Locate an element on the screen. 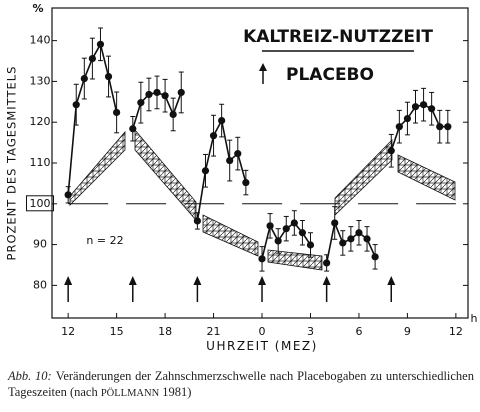 Image resolution: width=480 pixels, height=412 pixels. y-tick-label: 90 is located at coordinates (40, 244).